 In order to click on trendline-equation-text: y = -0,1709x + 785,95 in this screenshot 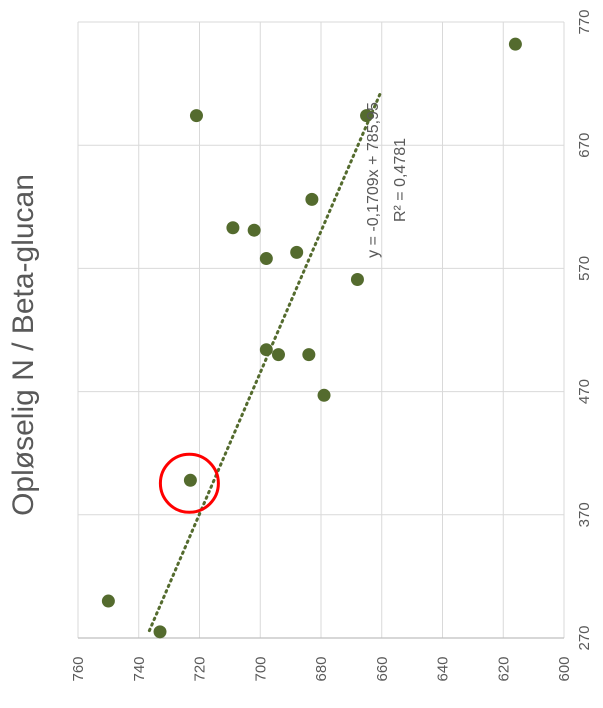, I will do `click(373, 180)`.